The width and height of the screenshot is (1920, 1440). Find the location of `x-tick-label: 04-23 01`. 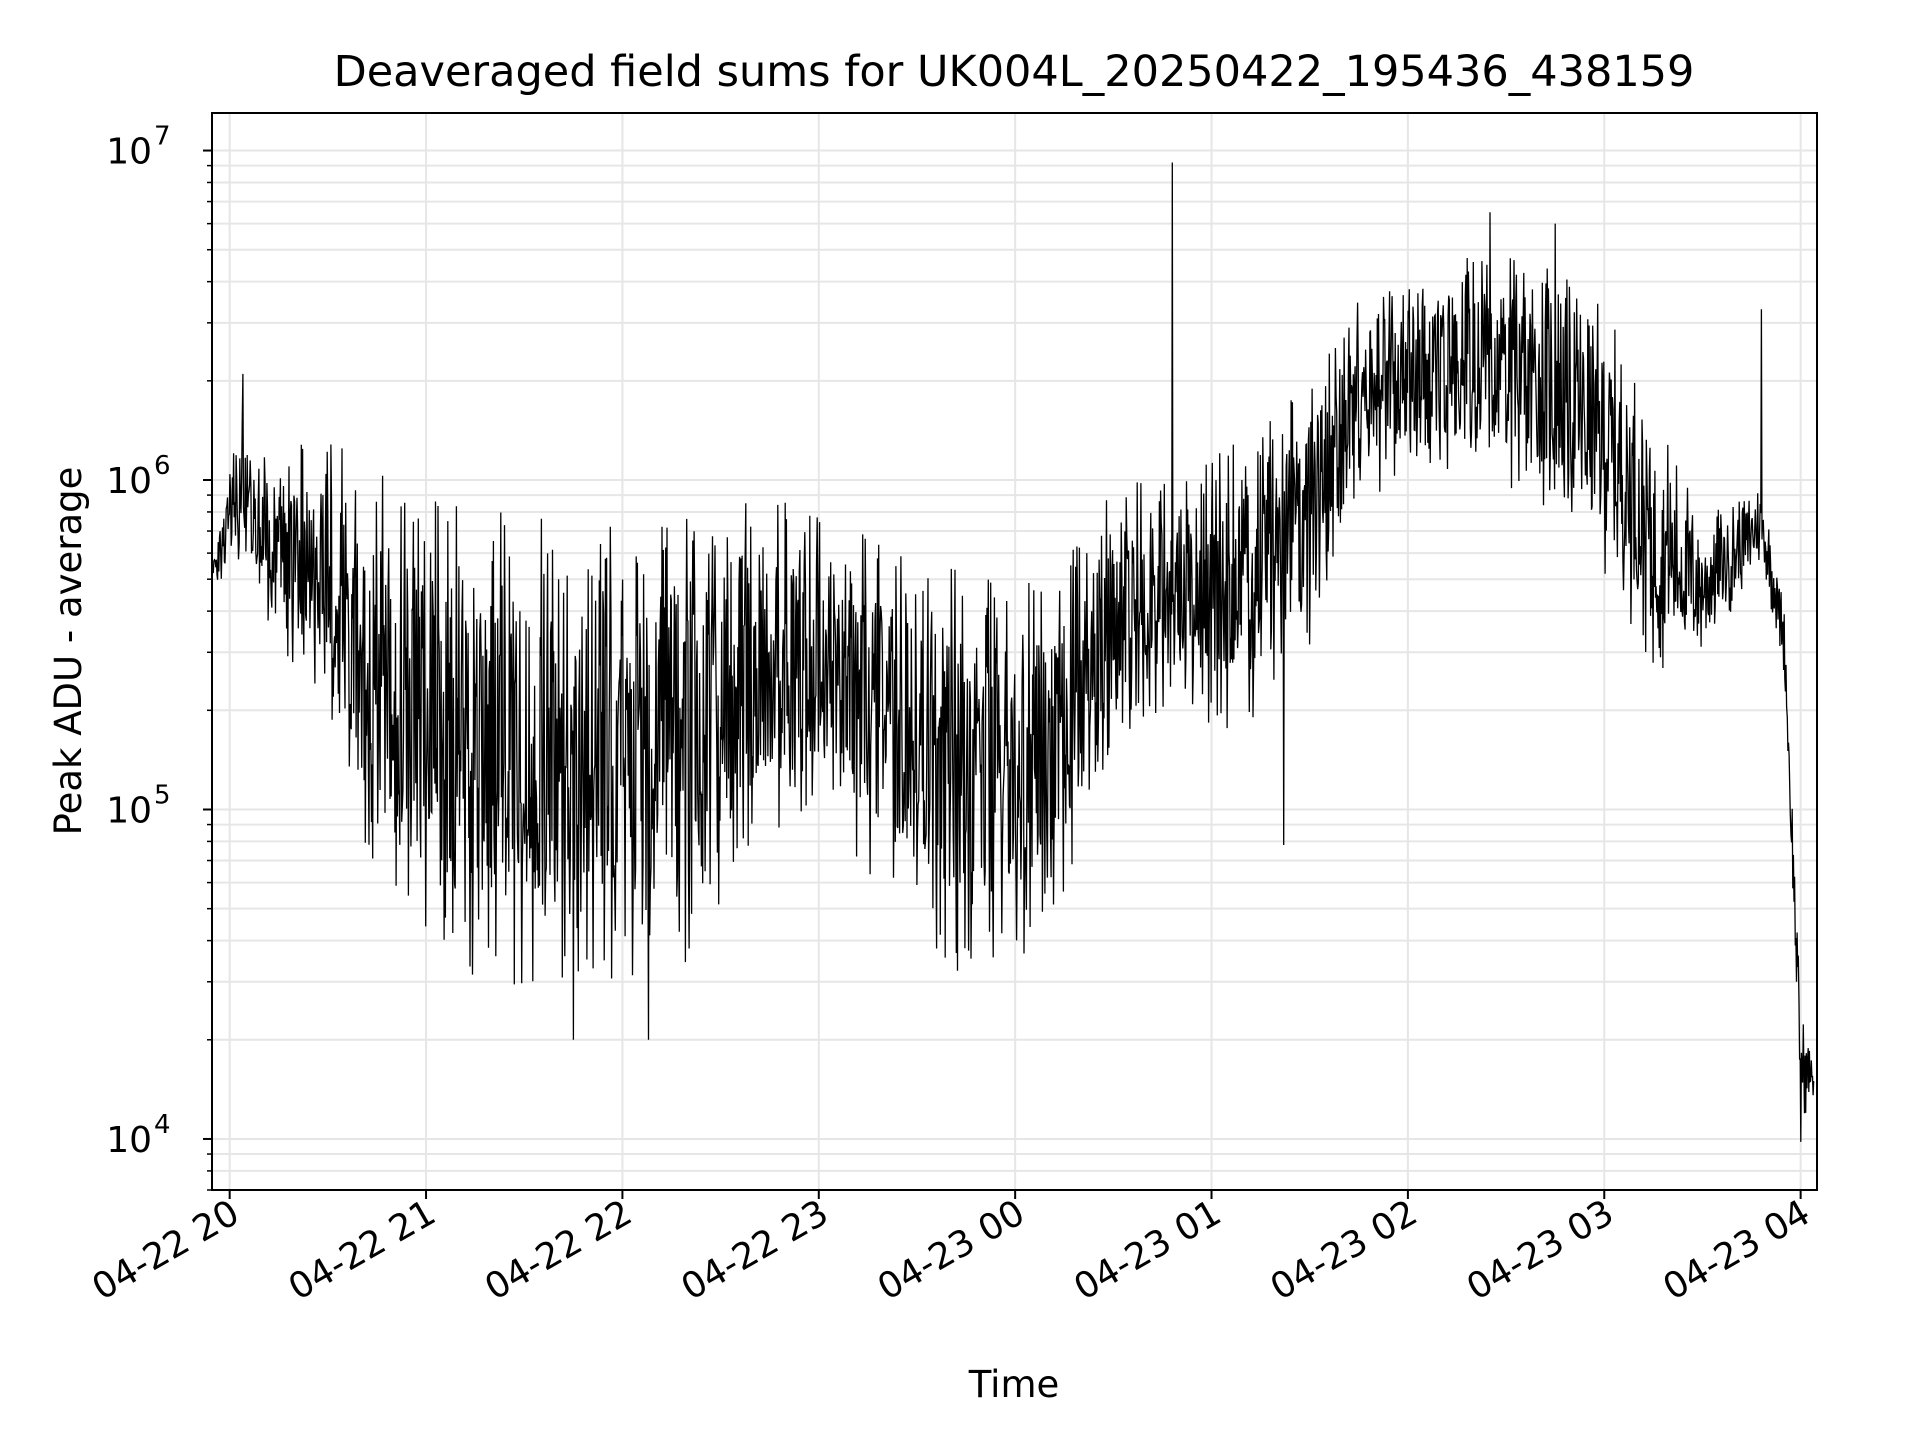

x-tick-label: 04-23 01 is located at coordinates (1147, 1250).